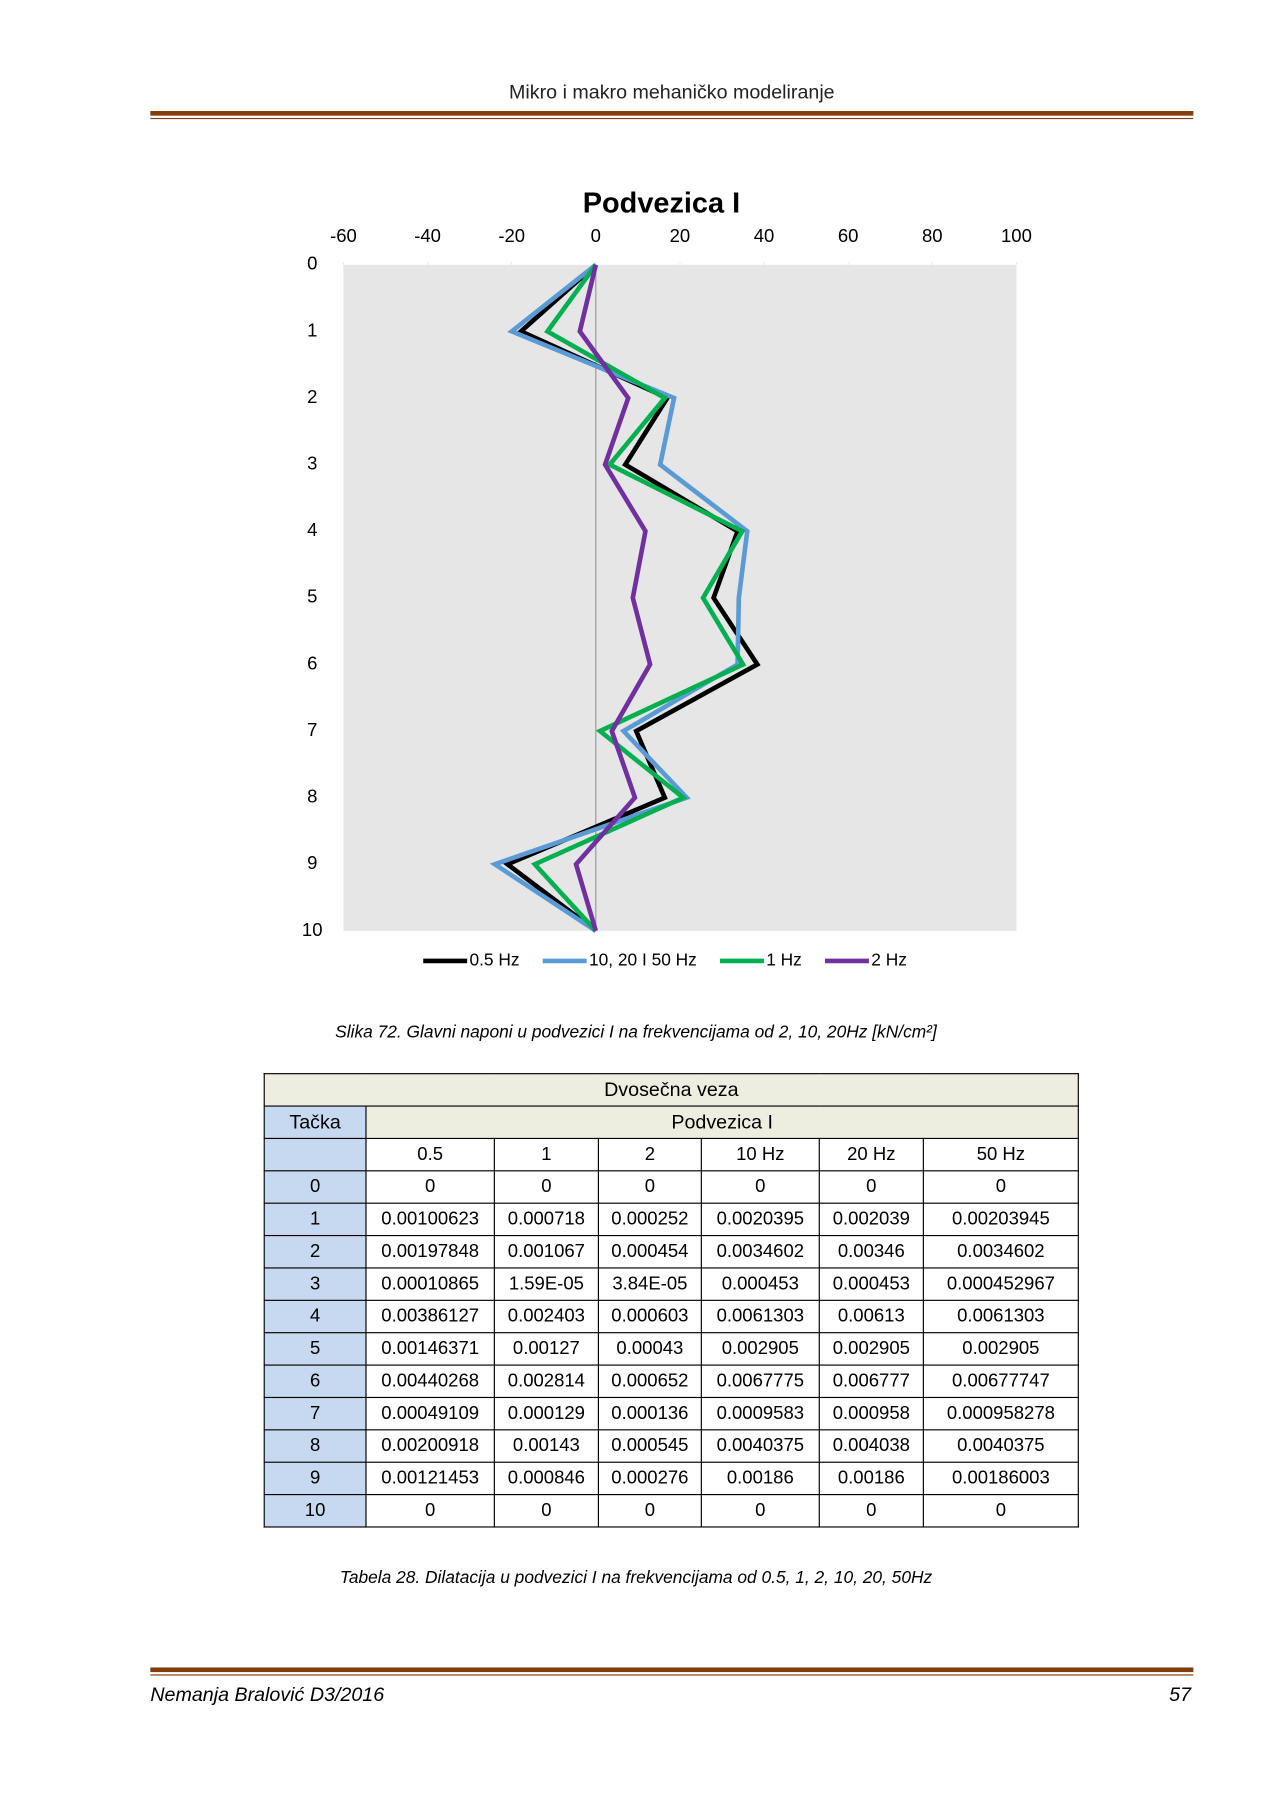 The image size is (1272, 1800). What do you see at coordinates (312, 396) in the screenshot?
I see `y-tick-label: 2` at bounding box center [312, 396].